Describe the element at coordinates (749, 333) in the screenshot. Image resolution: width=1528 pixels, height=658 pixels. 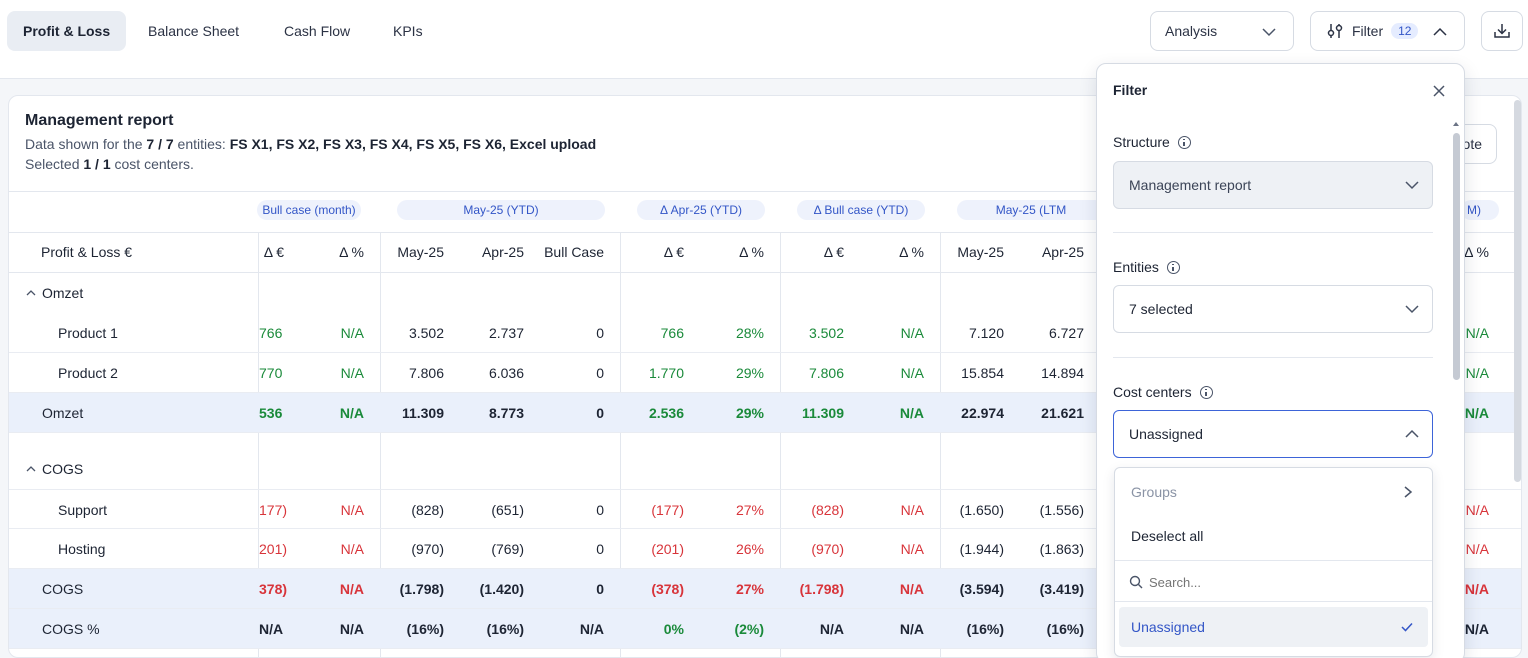
I see `table-cell: 28%` at that location.